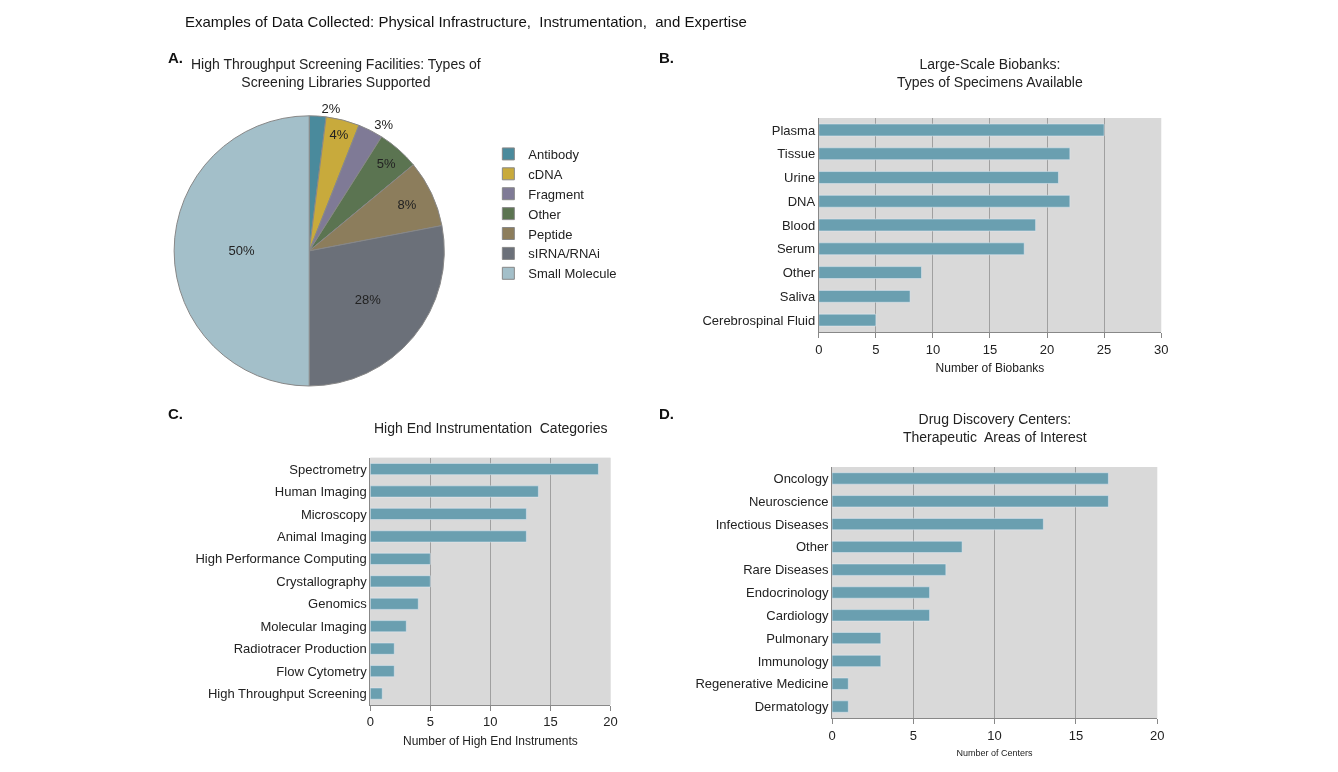  I want to click on x-tick-label: 30, so click(1161, 349).